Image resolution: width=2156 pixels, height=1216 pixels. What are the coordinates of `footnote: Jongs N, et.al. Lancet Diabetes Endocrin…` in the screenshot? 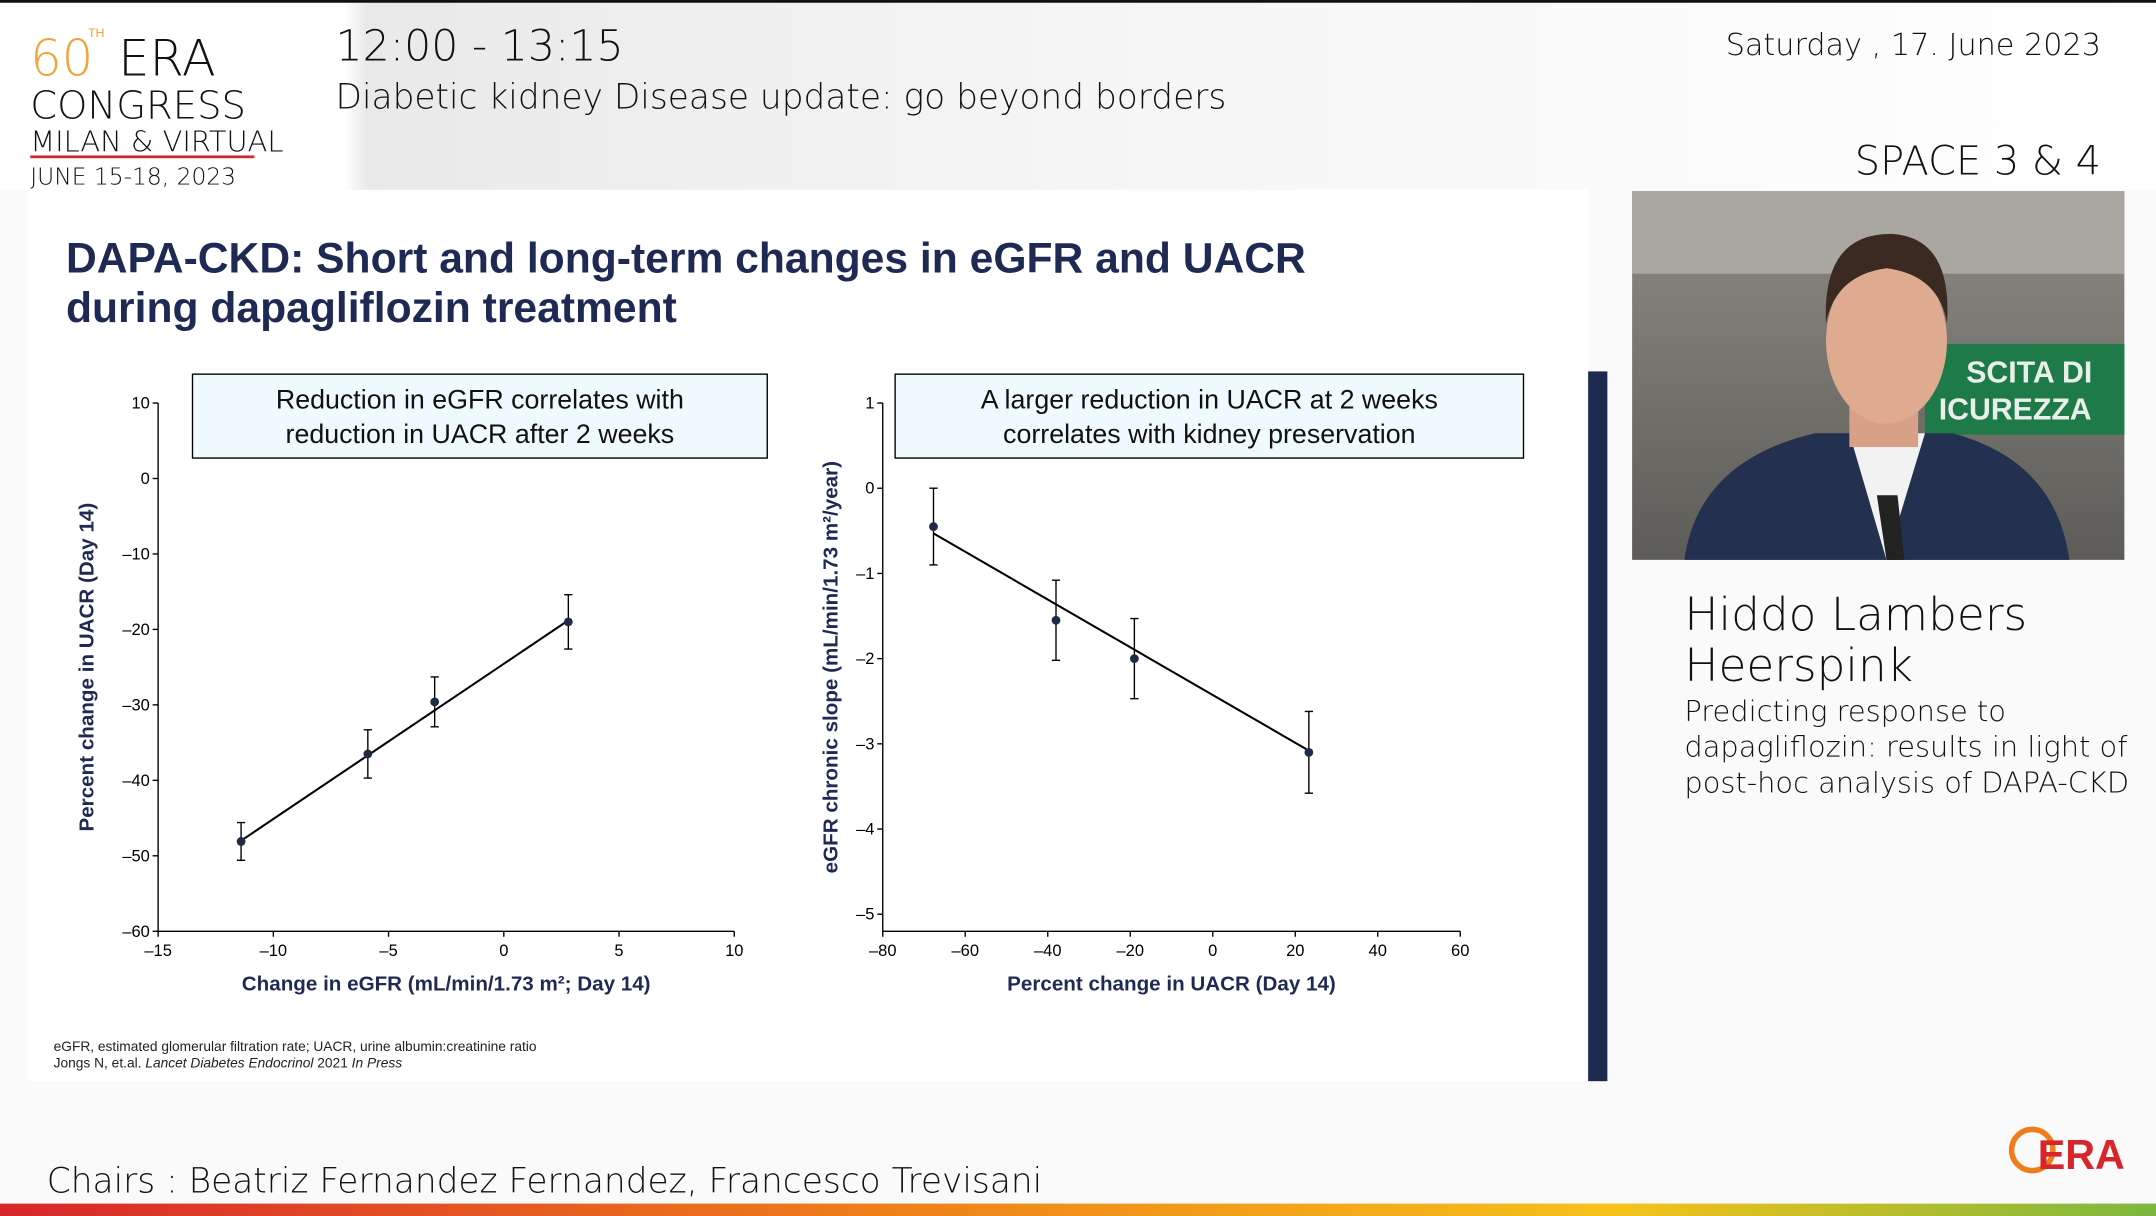 It's located at (228, 1062).